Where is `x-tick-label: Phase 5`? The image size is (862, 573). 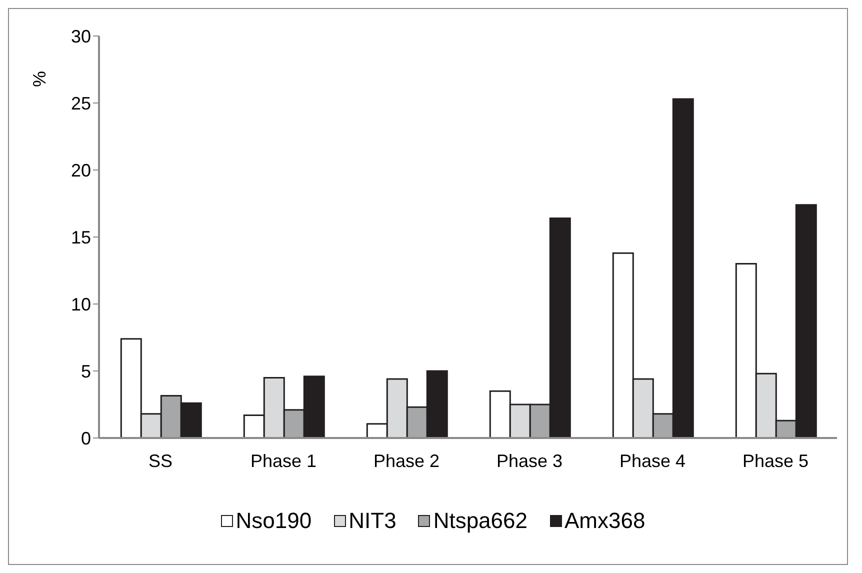
x-tick-label: Phase 5 is located at coordinates (775, 460).